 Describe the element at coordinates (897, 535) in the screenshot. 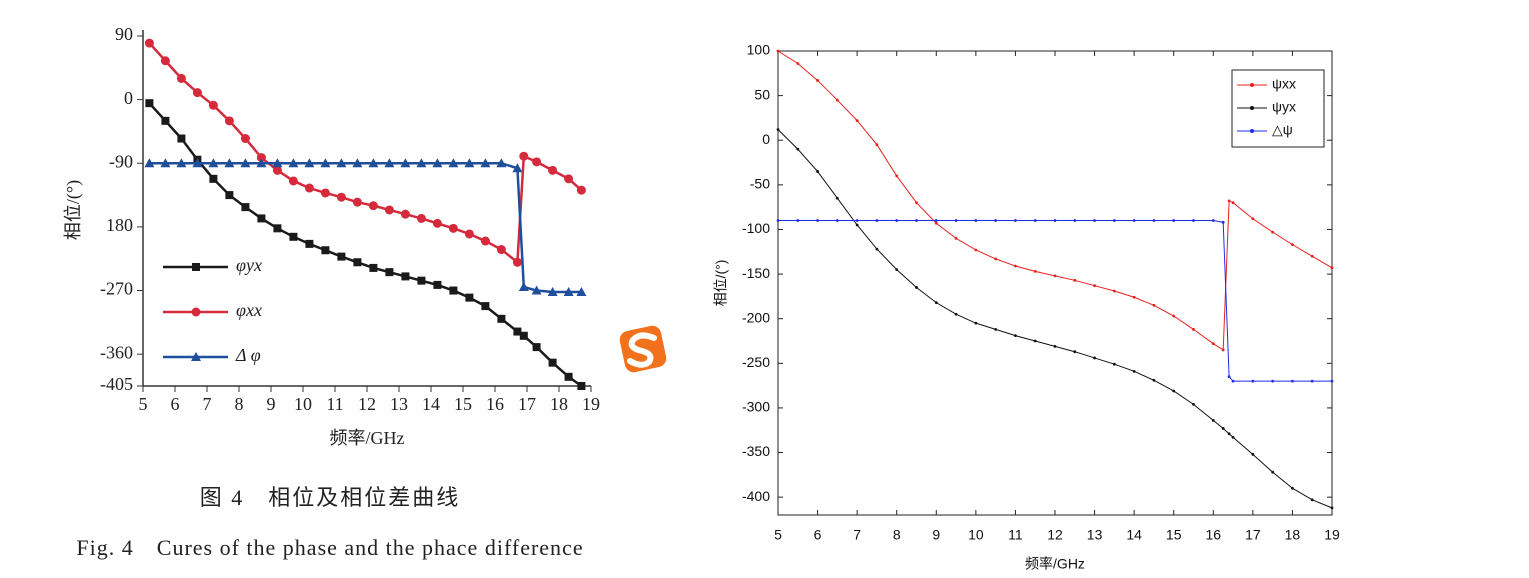

I see `x-tick-label: 8` at that location.